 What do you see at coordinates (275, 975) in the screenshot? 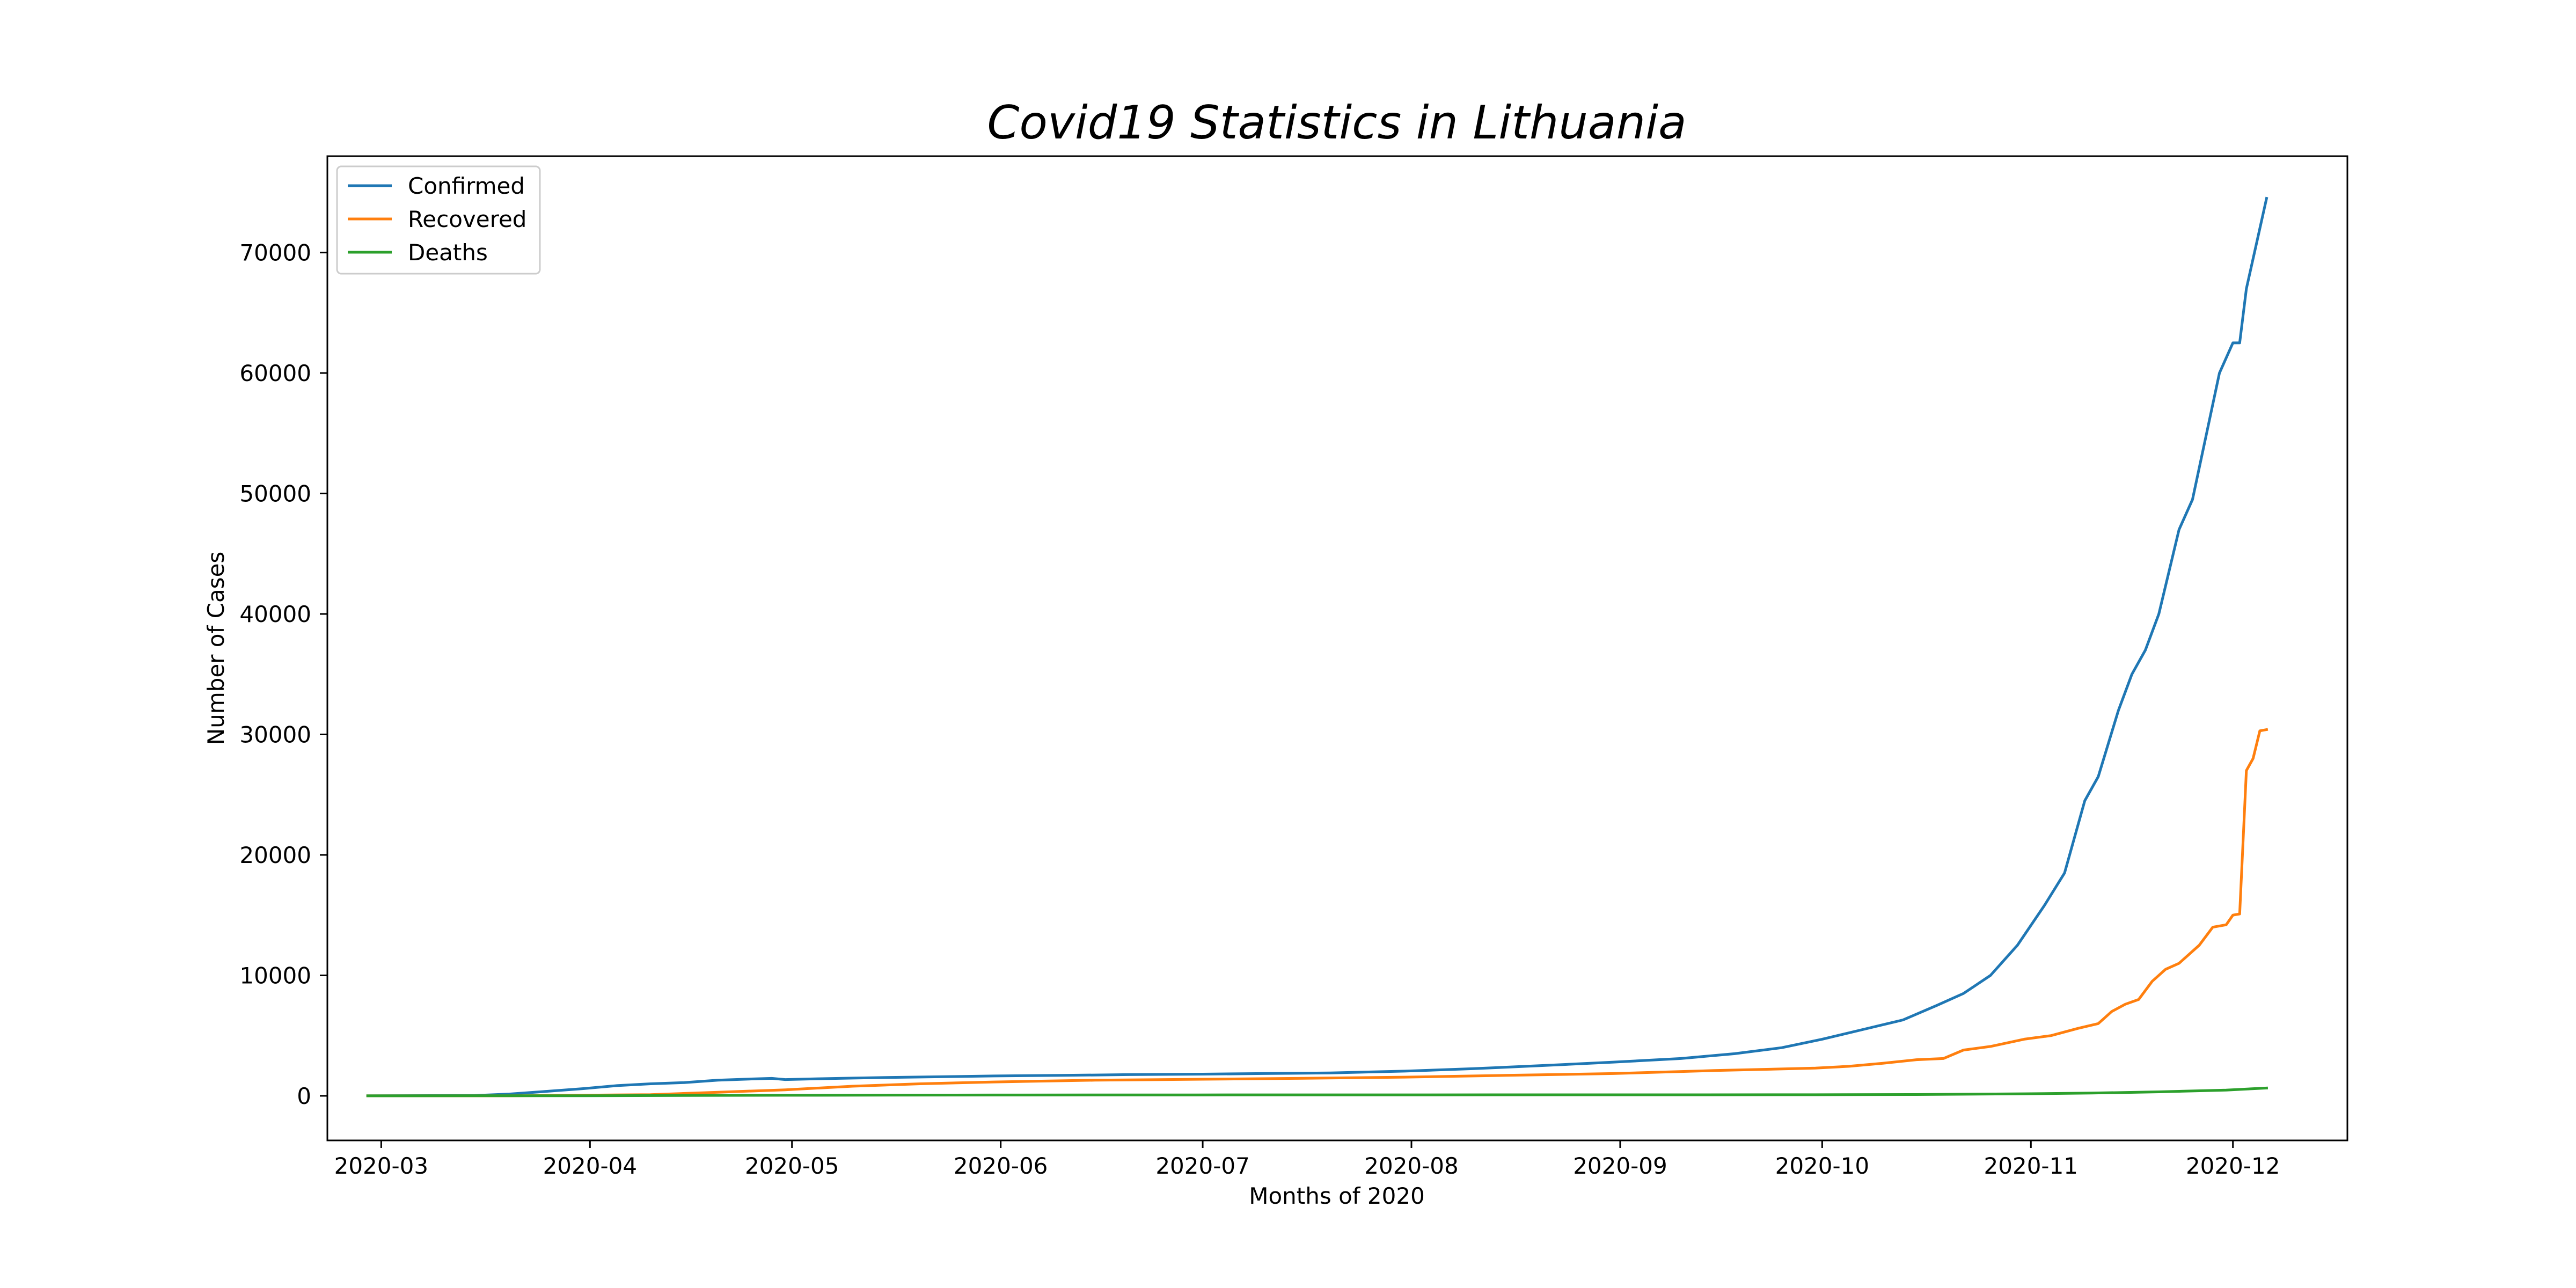
I see `y-tick-label: 10000` at bounding box center [275, 975].